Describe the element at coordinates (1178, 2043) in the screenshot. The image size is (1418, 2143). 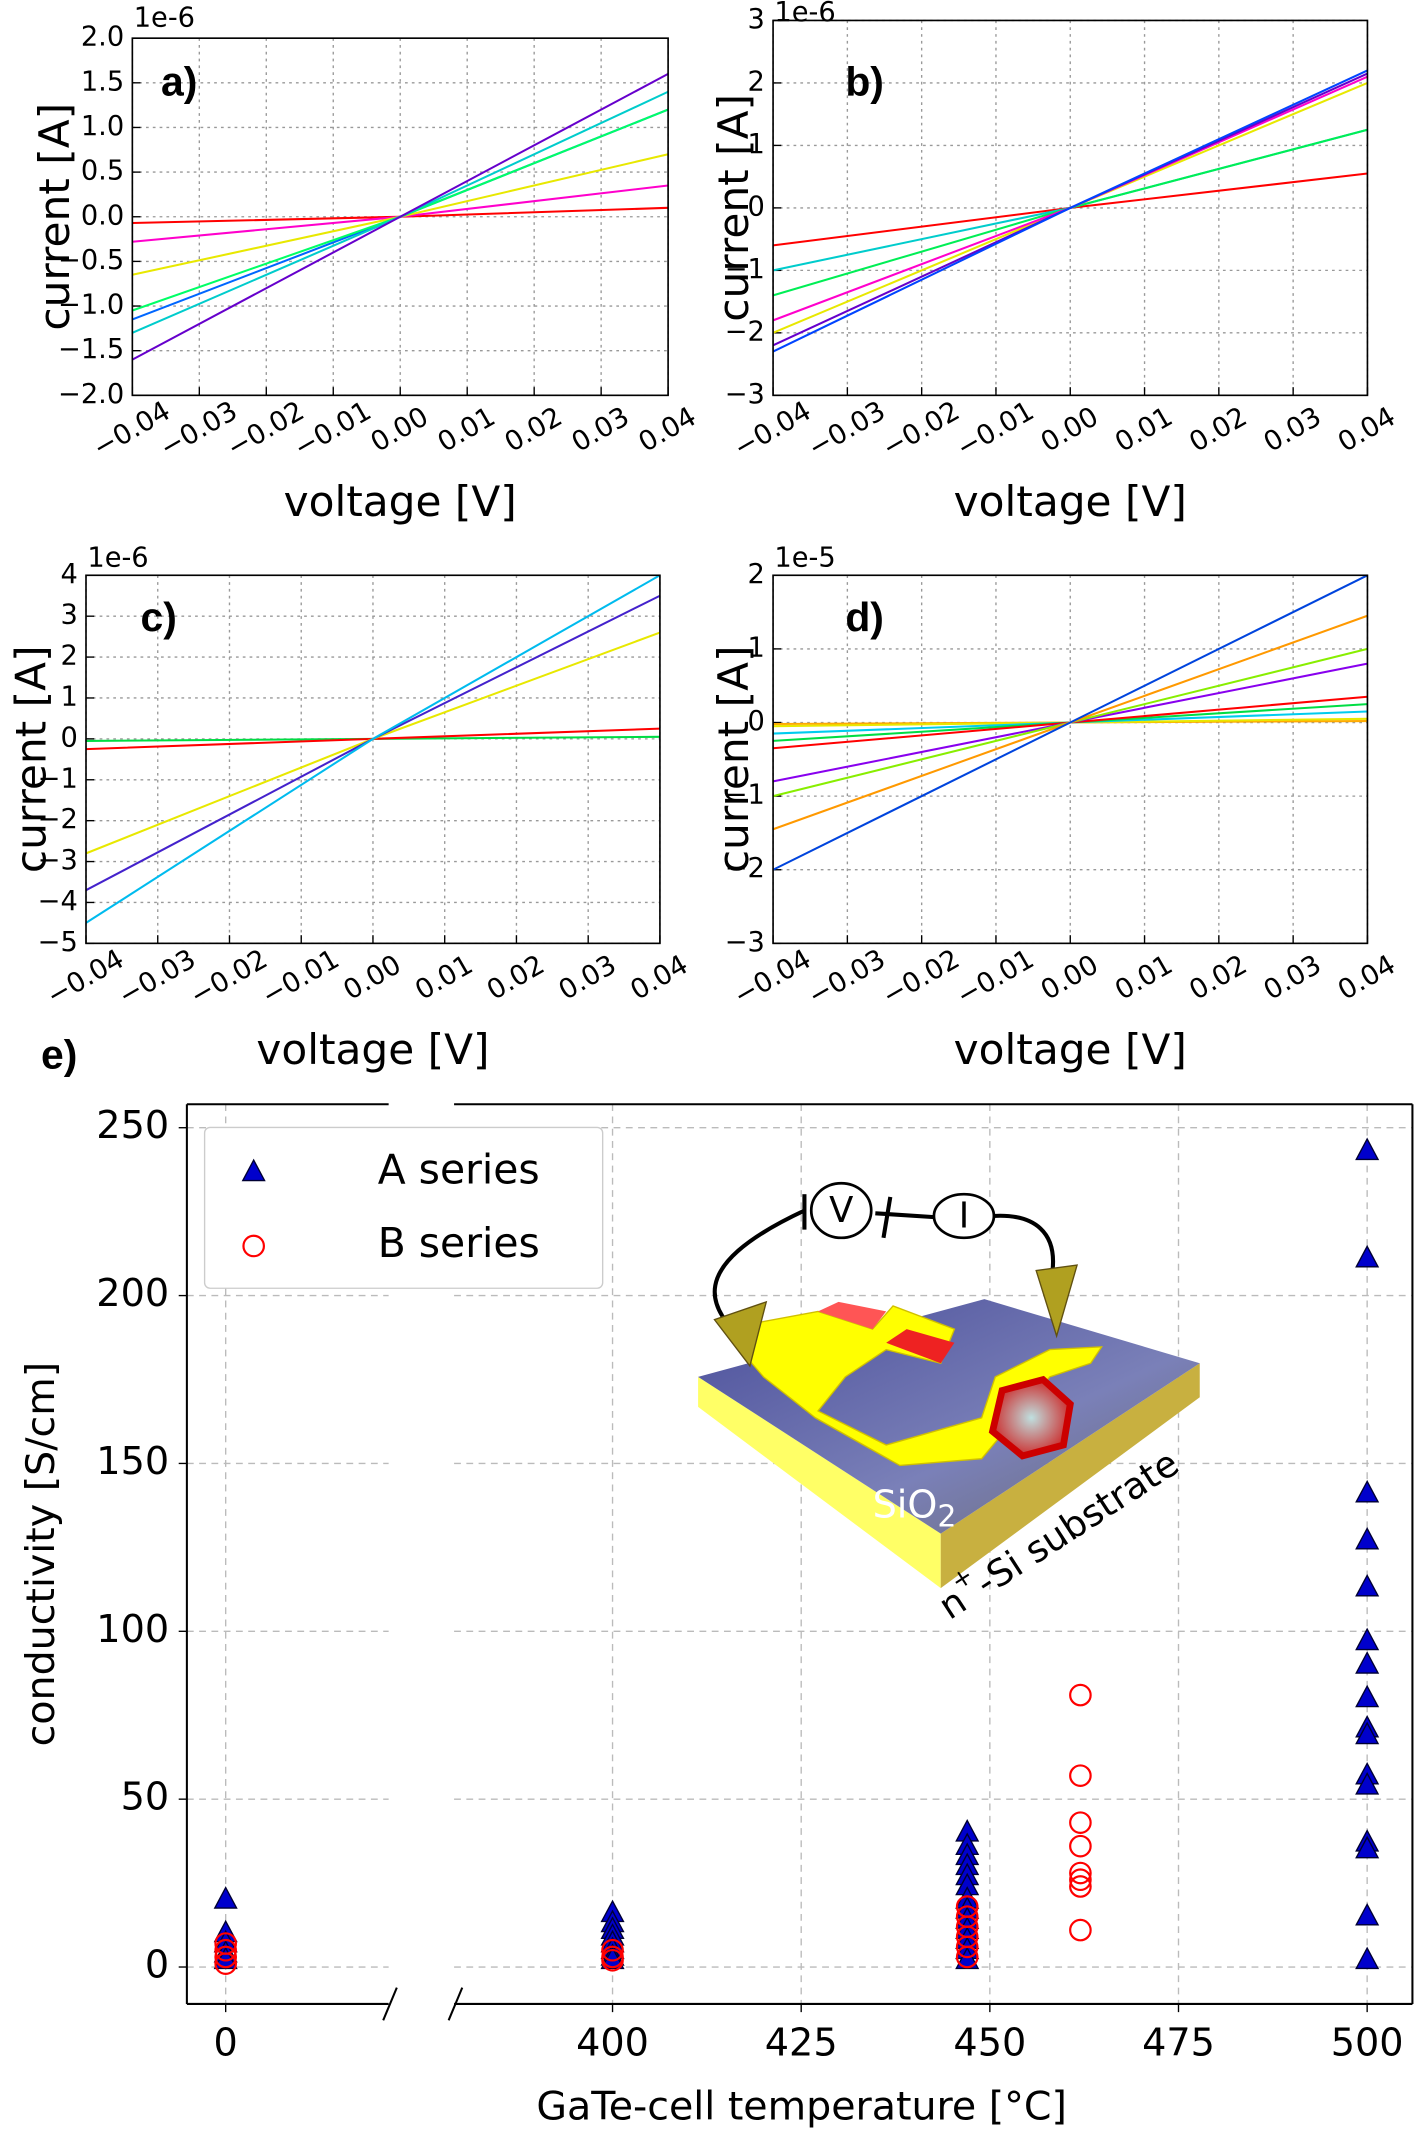
I see `x-tick-label: 475` at that location.